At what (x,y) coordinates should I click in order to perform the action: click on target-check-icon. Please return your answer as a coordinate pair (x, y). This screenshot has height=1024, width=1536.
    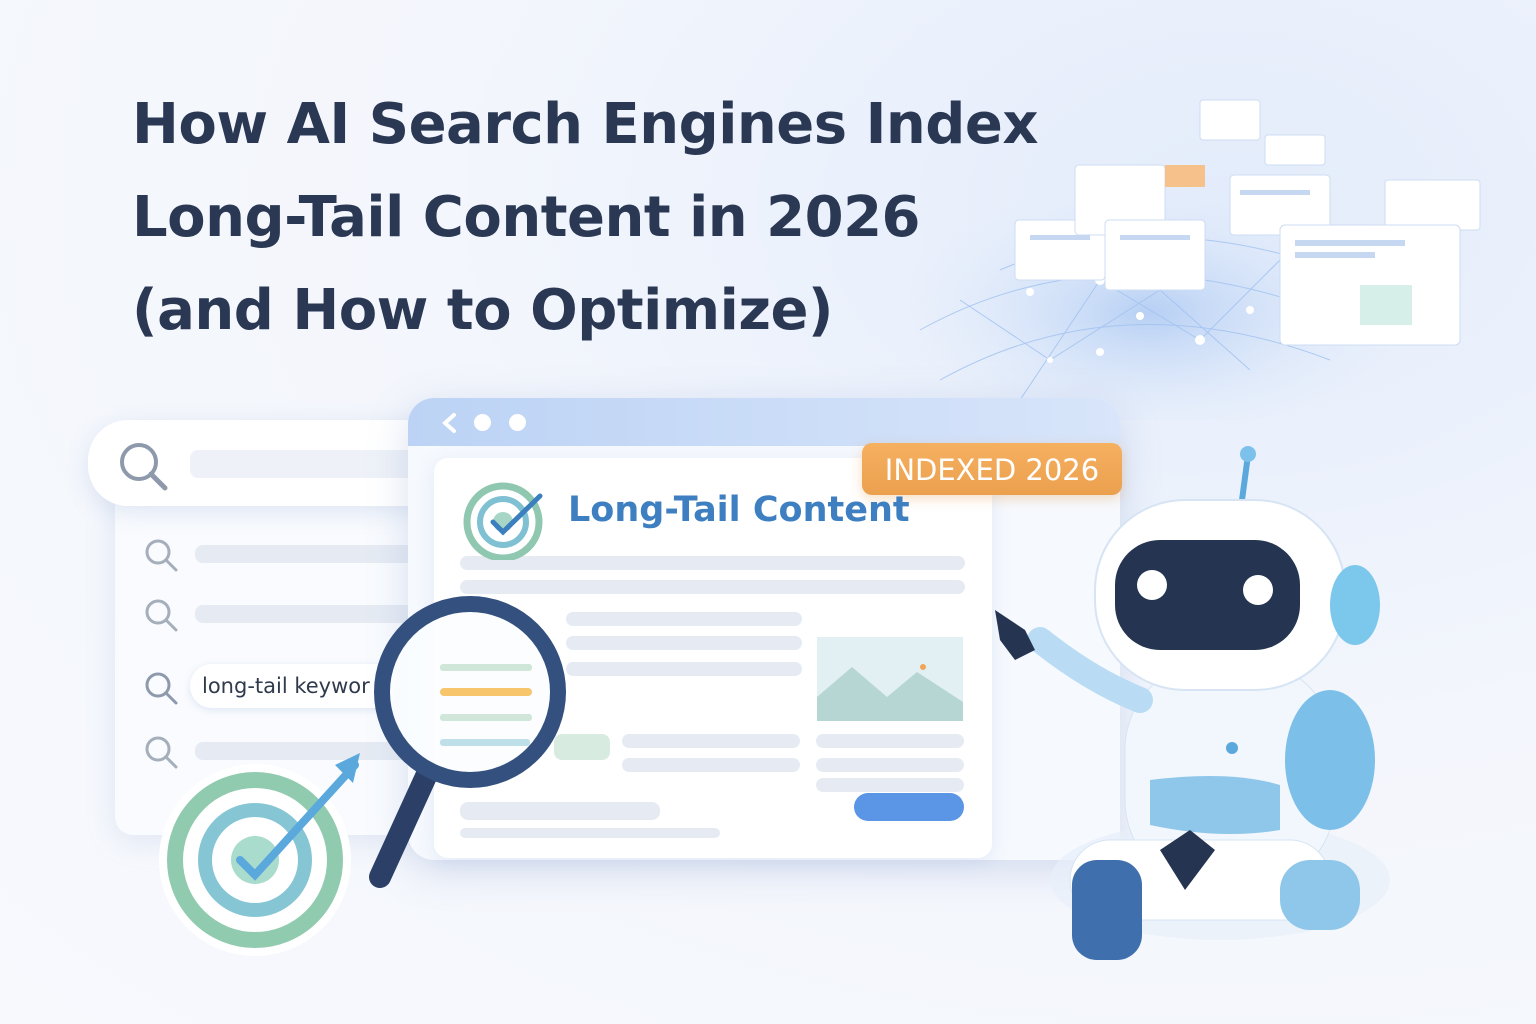
    Looking at the image, I should click on (503, 521).